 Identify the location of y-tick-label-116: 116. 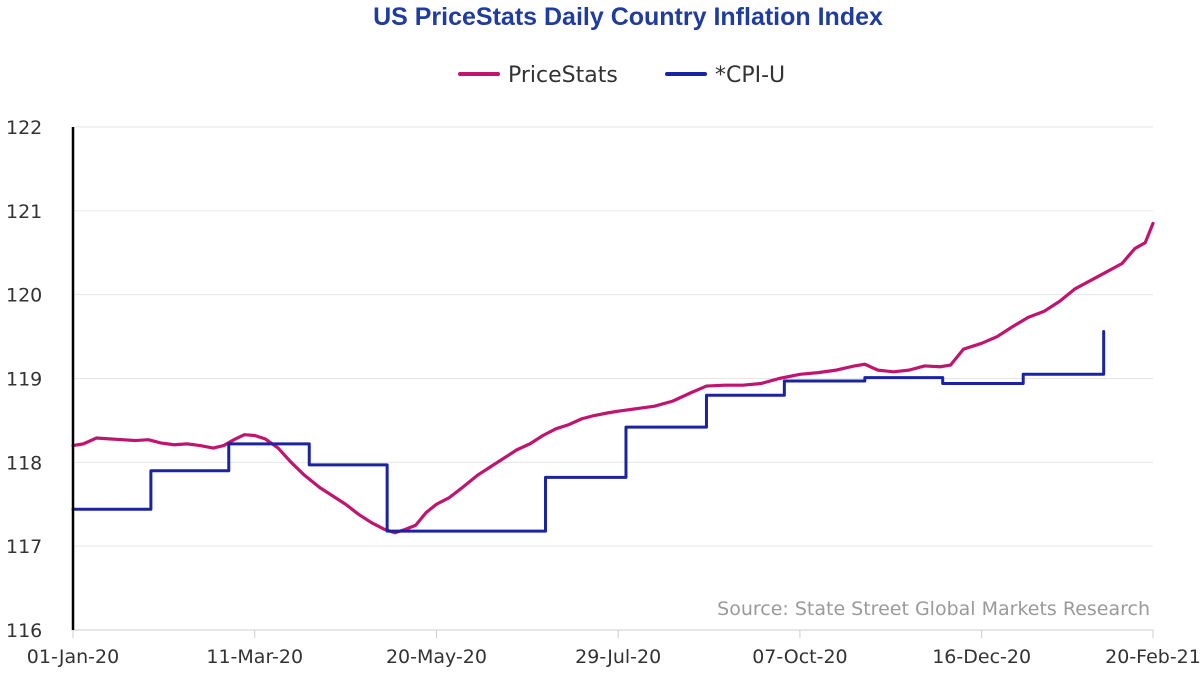
(24, 631).